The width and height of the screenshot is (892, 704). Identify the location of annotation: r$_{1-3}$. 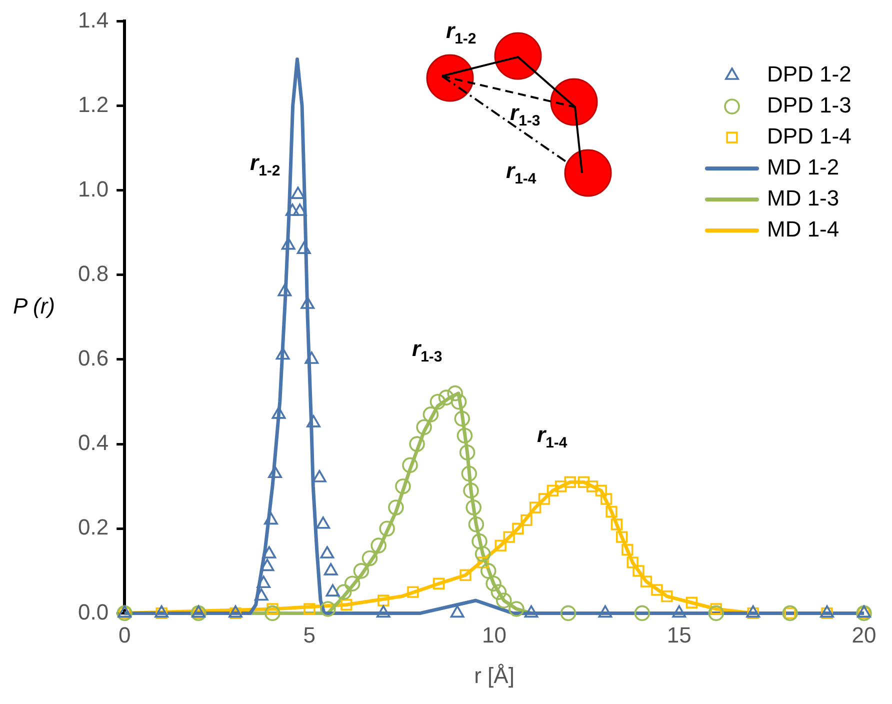
(427, 351).